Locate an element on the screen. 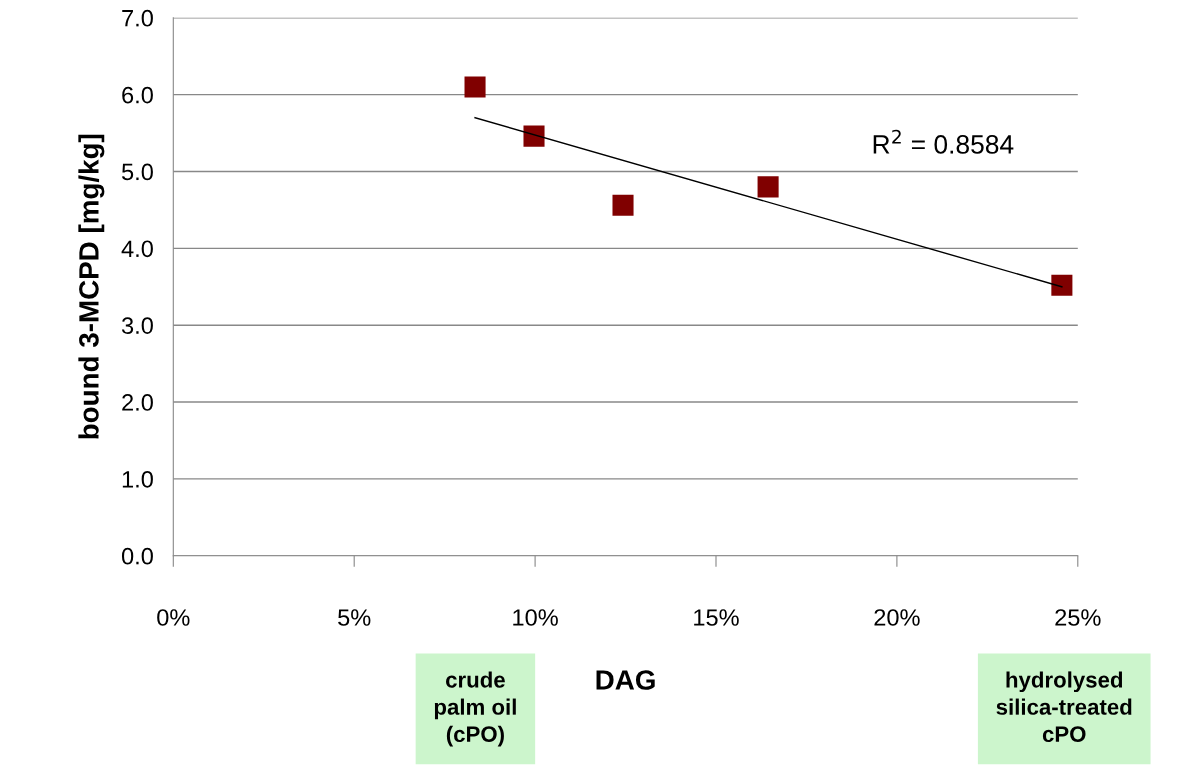 This screenshot has height=774, width=1187. x-tick-label: 10% is located at coordinates (535, 617).